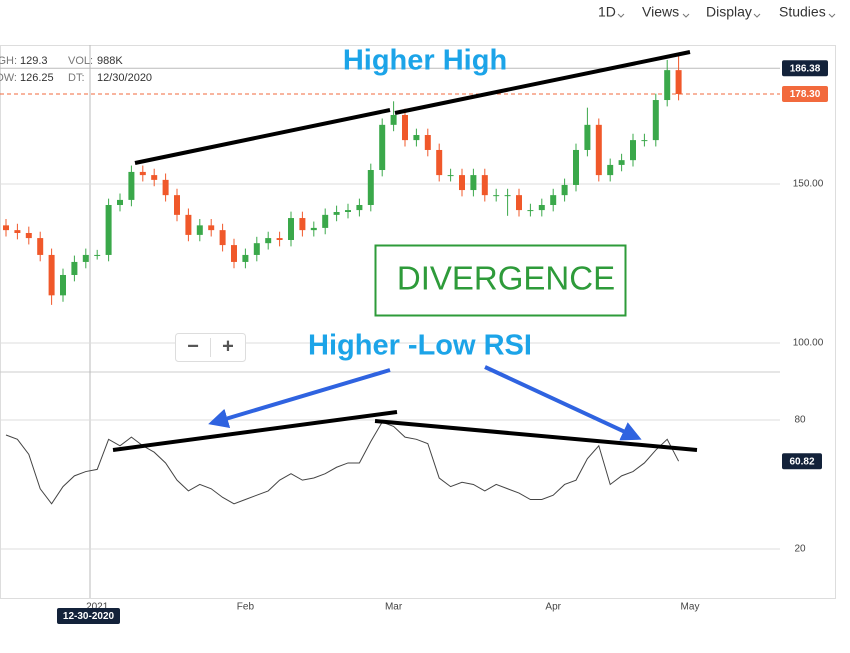 This screenshot has width=850, height=653. Describe the element at coordinates (506, 278) in the screenshot. I see `annotation: DIVERGENCE` at that location.